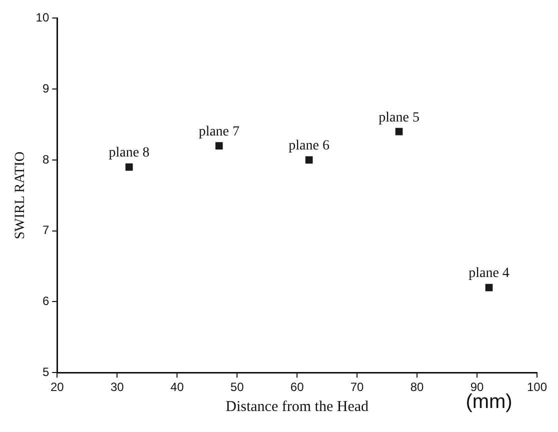 This screenshot has height=432, width=558. Describe the element at coordinates (46, 301) in the screenshot. I see `y-tick-label: 6` at that location.